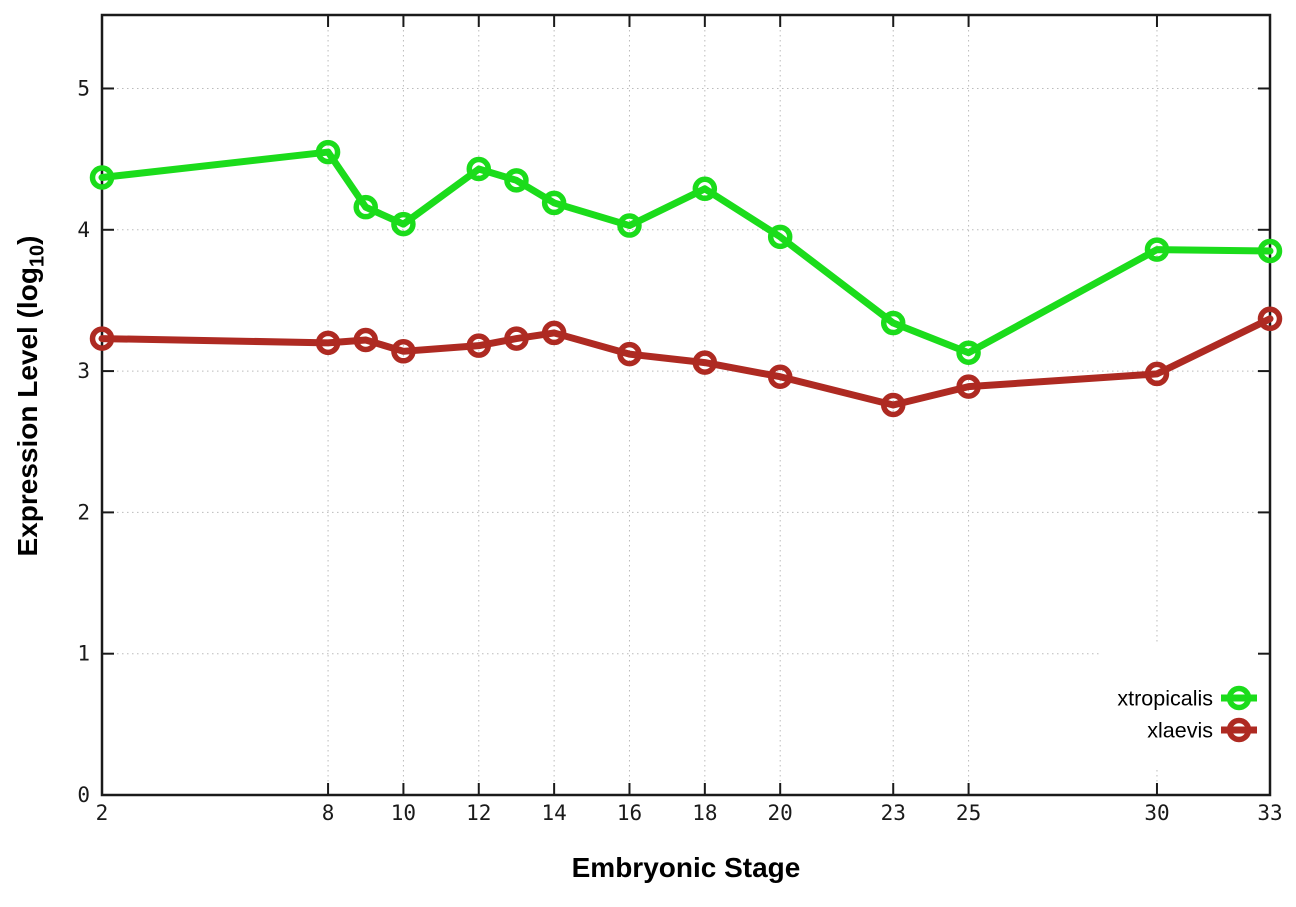  What do you see at coordinates (83, 88) in the screenshot?
I see `y-tick-label: 5` at bounding box center [83, 88].